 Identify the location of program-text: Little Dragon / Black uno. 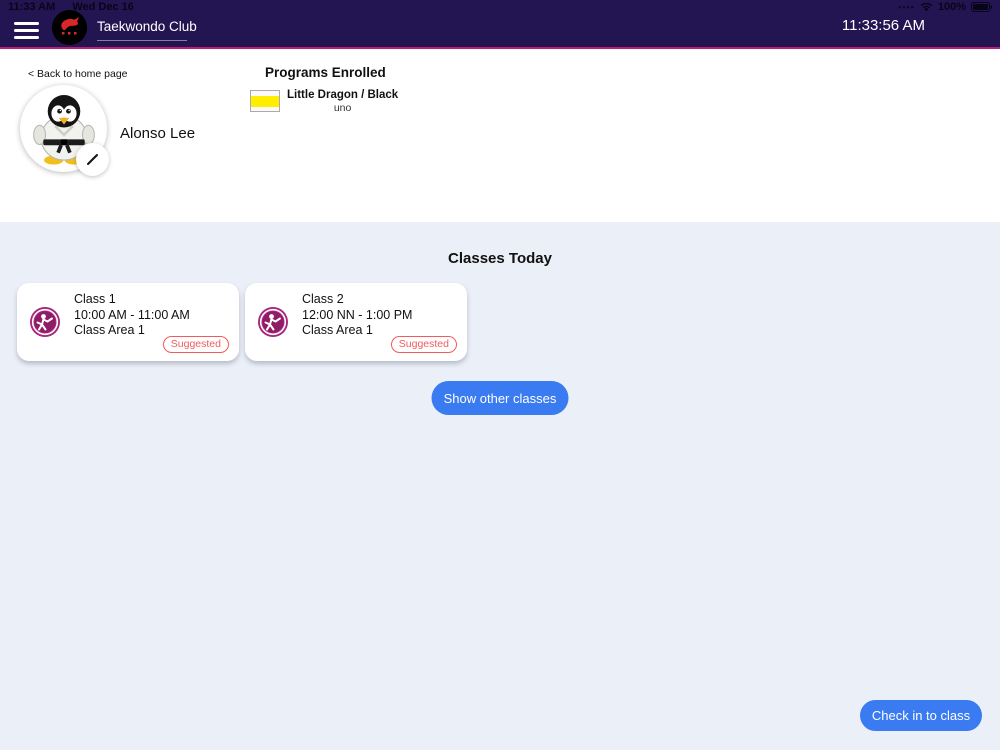
(342, 101).